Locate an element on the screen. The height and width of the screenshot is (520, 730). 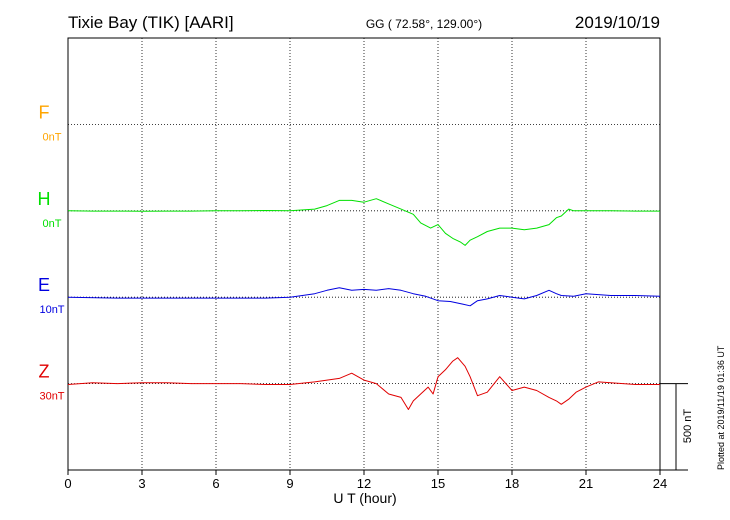
component-label-h: H is located at coordinates (44, 199).